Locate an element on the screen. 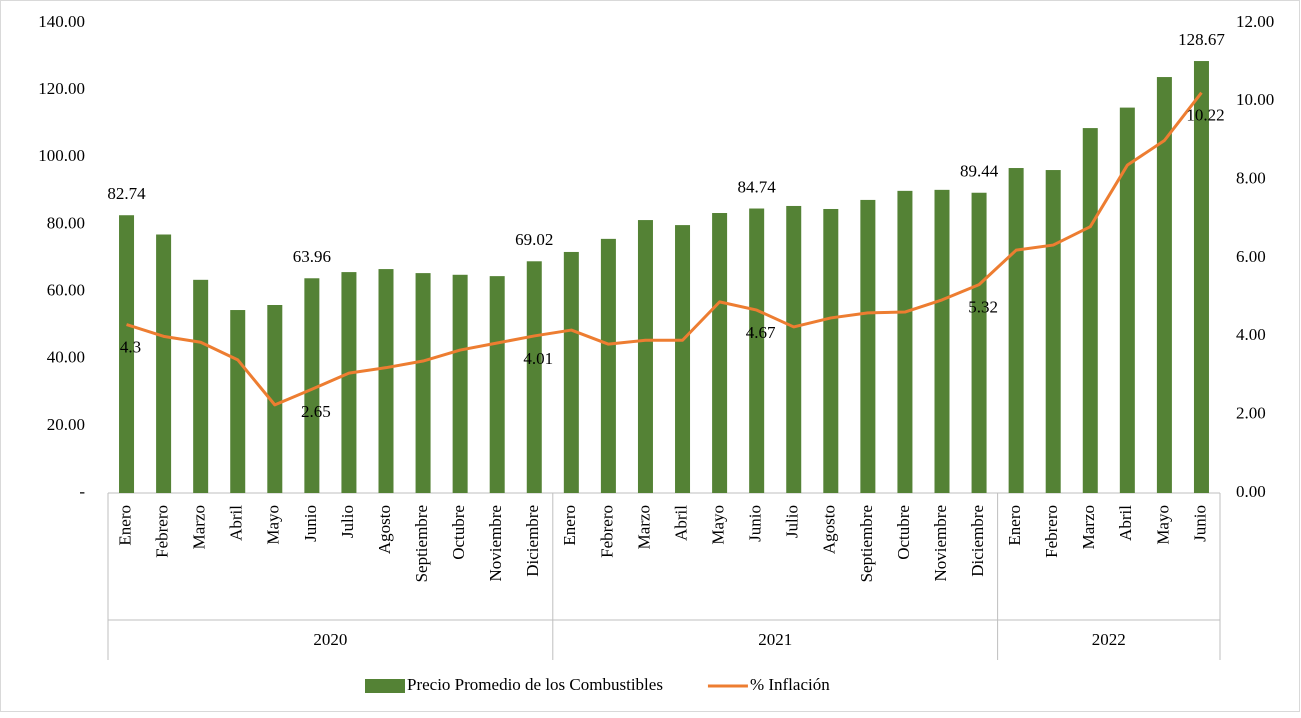 The width and height of the screenshot is (1301, 718). group-label: 2021 is located at coordinates (775, 639).